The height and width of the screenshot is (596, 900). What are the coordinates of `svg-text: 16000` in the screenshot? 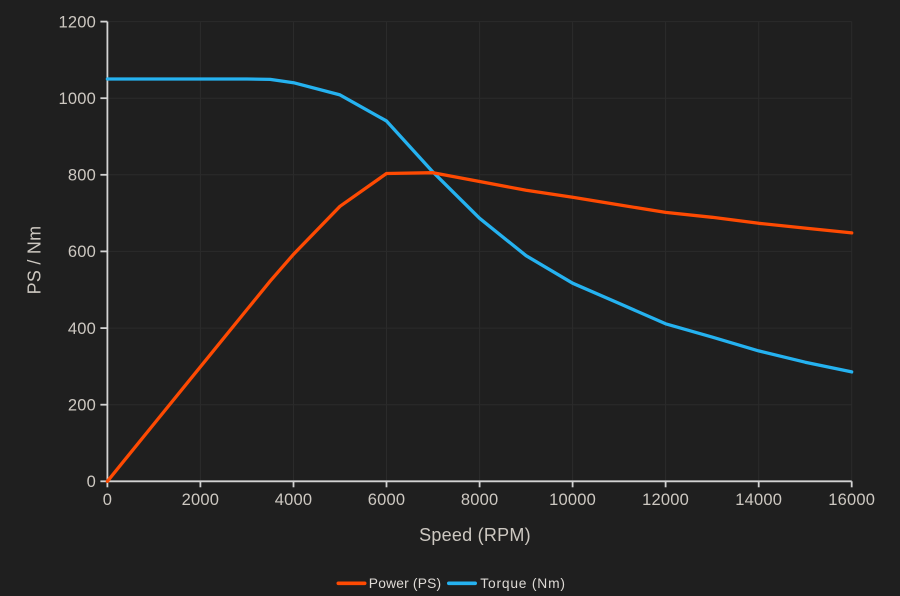 It's located at (851, 500).